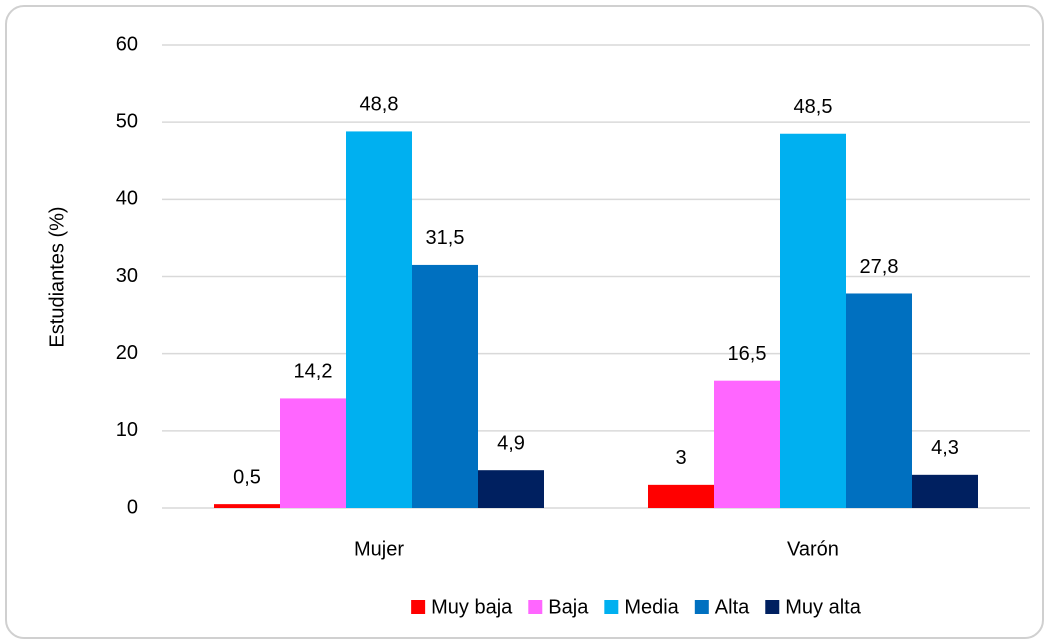 Image resolution: width=1049 pixels, height=644 pixels. What do you see at coordinates (568, 607) in the screenshot?
I see `legend-label: Baja` at bounding box center [568, 607].